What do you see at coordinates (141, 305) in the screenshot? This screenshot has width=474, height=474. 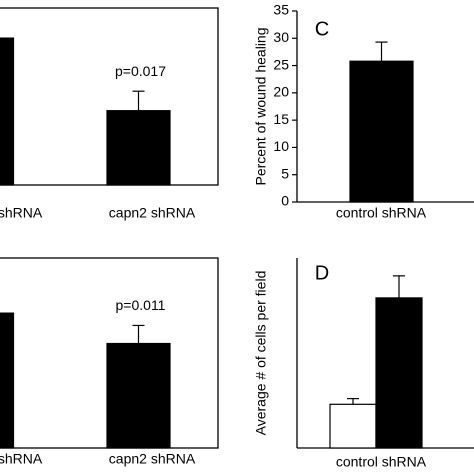 I see `p-value-annotation: p=0.011` at bounding box center [141, 305].